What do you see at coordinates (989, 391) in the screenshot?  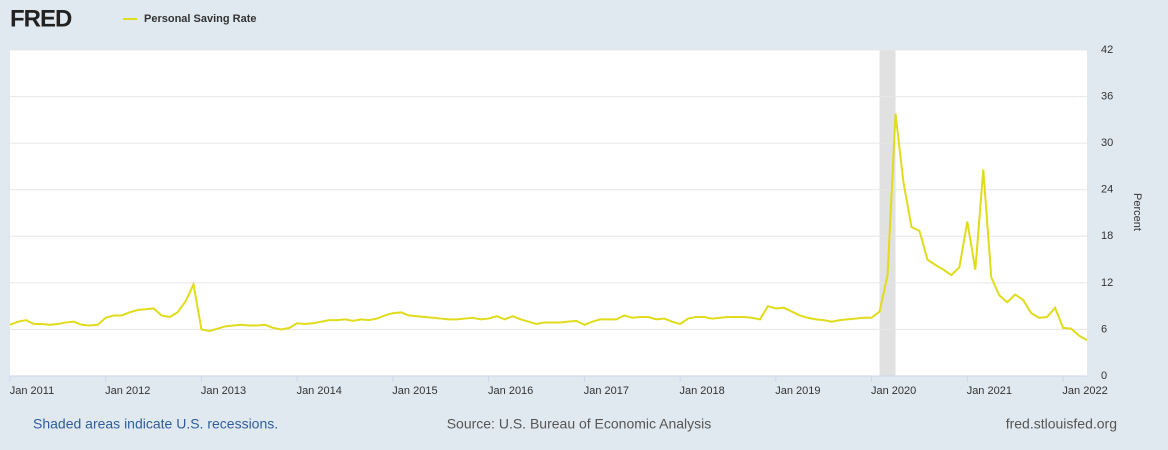 I see `x-tick-label: Jan 2021` at bounding box center [989, 391].